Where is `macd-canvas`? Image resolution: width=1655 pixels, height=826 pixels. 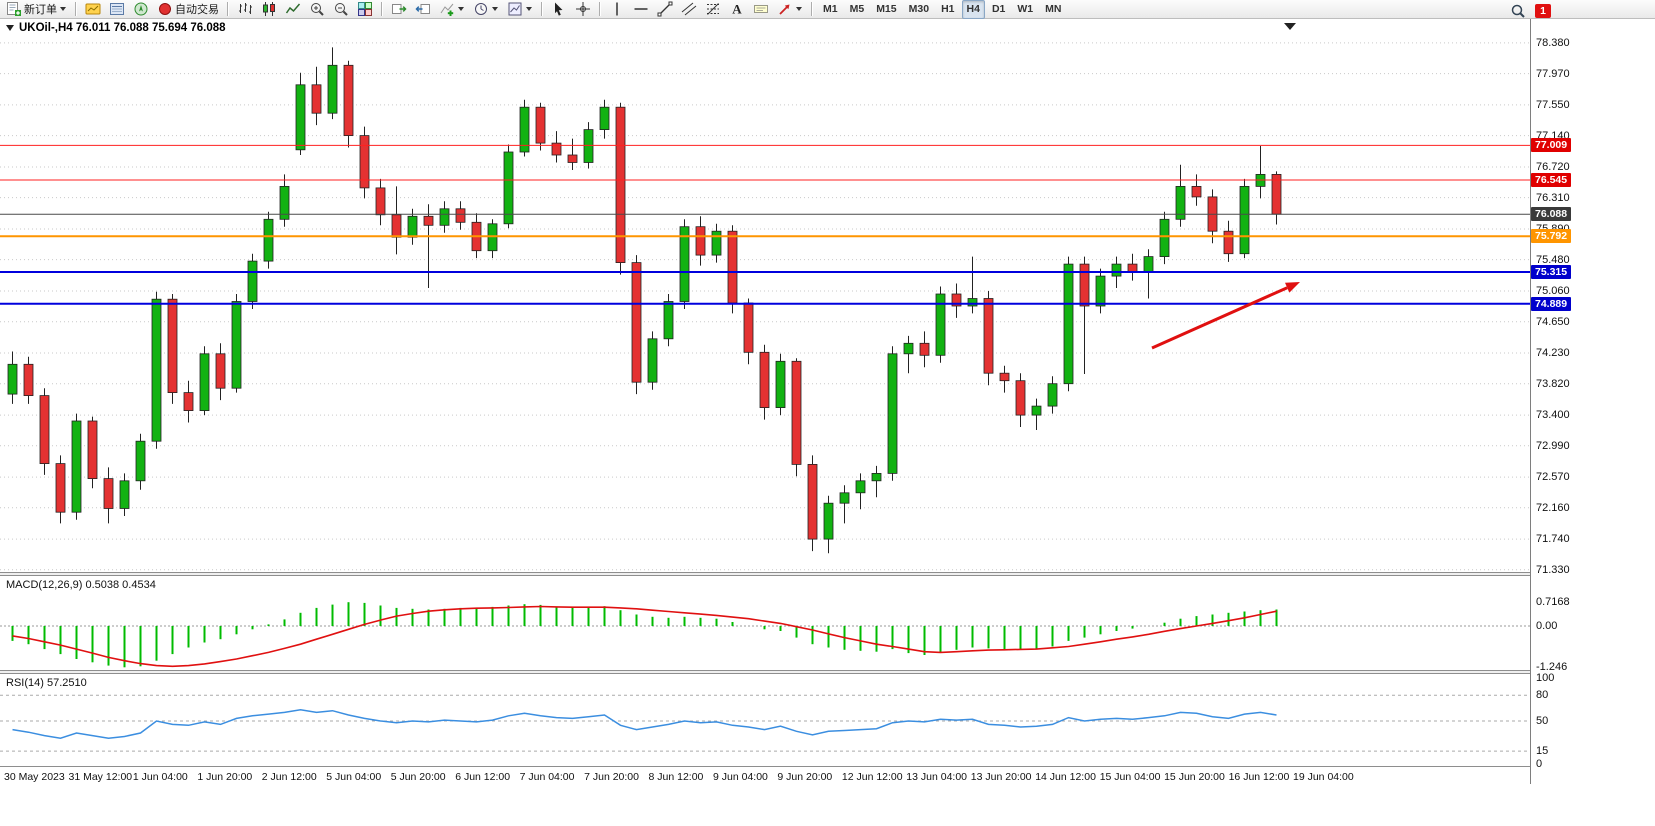
macd-canvas is located at coordinates (765, 623).